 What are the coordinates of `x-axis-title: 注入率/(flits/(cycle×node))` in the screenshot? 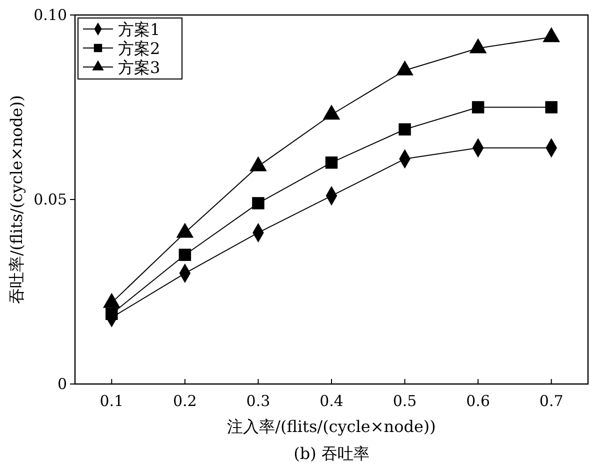 It's located at (331, 426).